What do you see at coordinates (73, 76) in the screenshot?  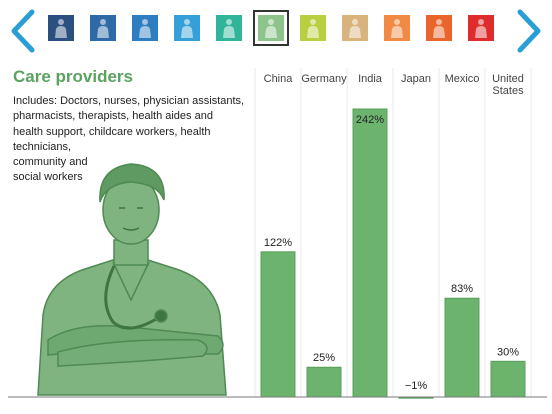 I see `page-title: Care providers` at bounding box center [73, 76].